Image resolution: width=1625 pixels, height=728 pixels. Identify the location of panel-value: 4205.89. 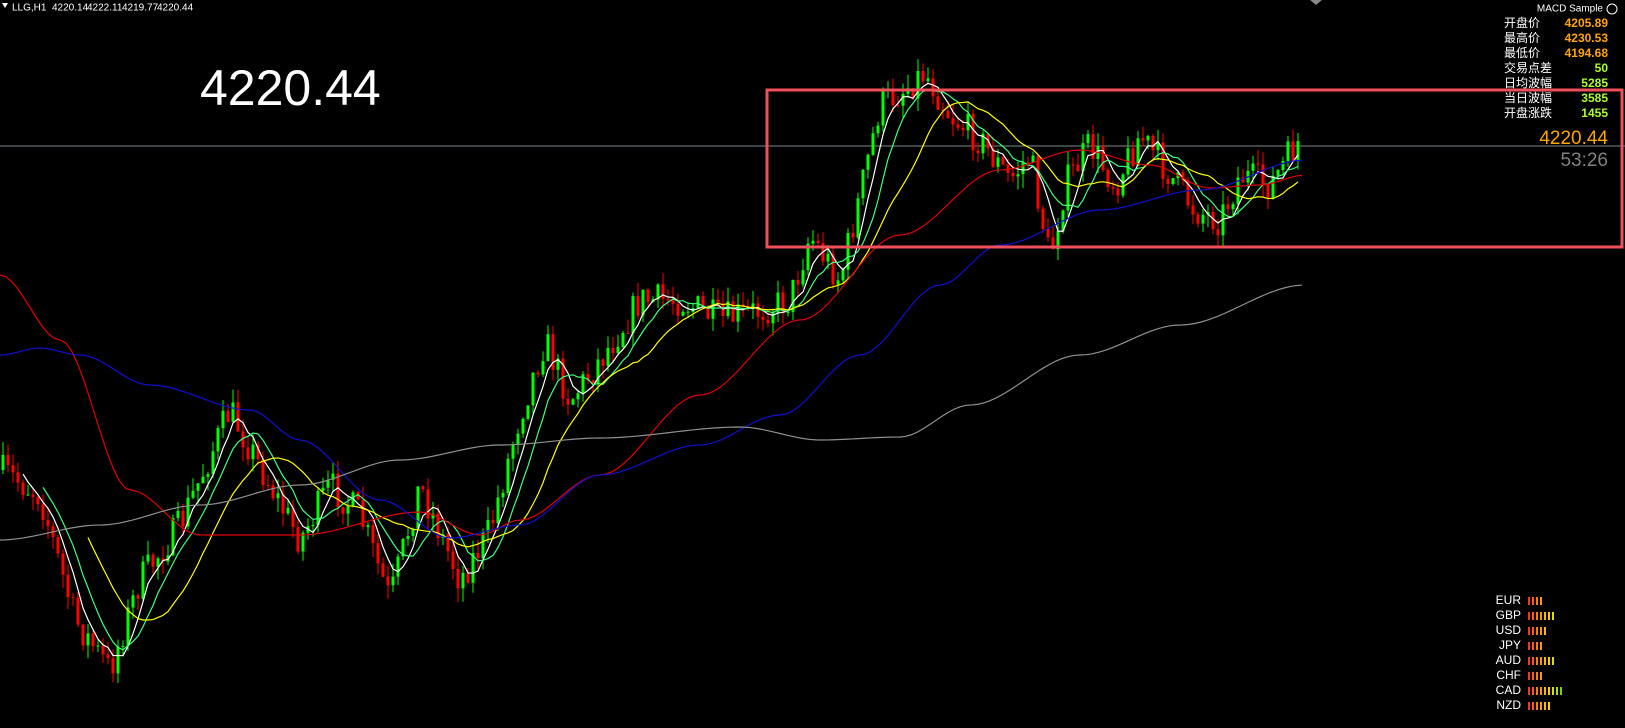
(1587, 23).